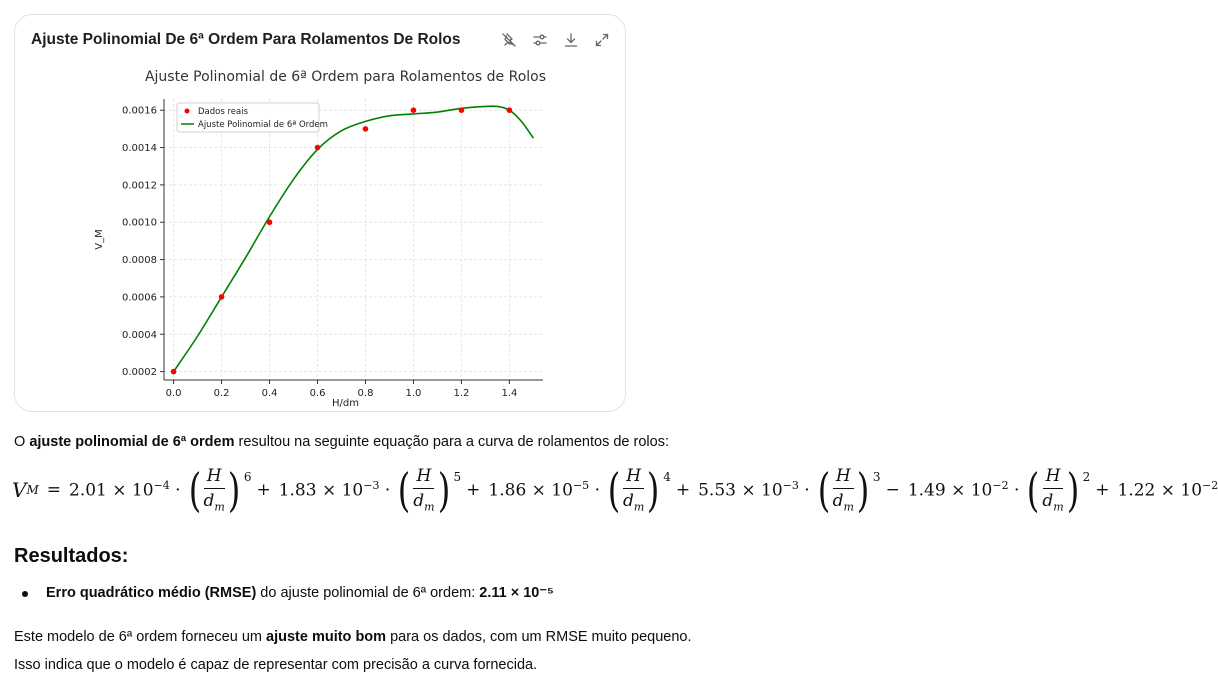 Image resolution: width=1218 pixels, height=686 pixels. What do you see at coordinates (461, 393) in the screenshot?
I see `x-tick-label: 1.2` at bounding box center [461, 393].